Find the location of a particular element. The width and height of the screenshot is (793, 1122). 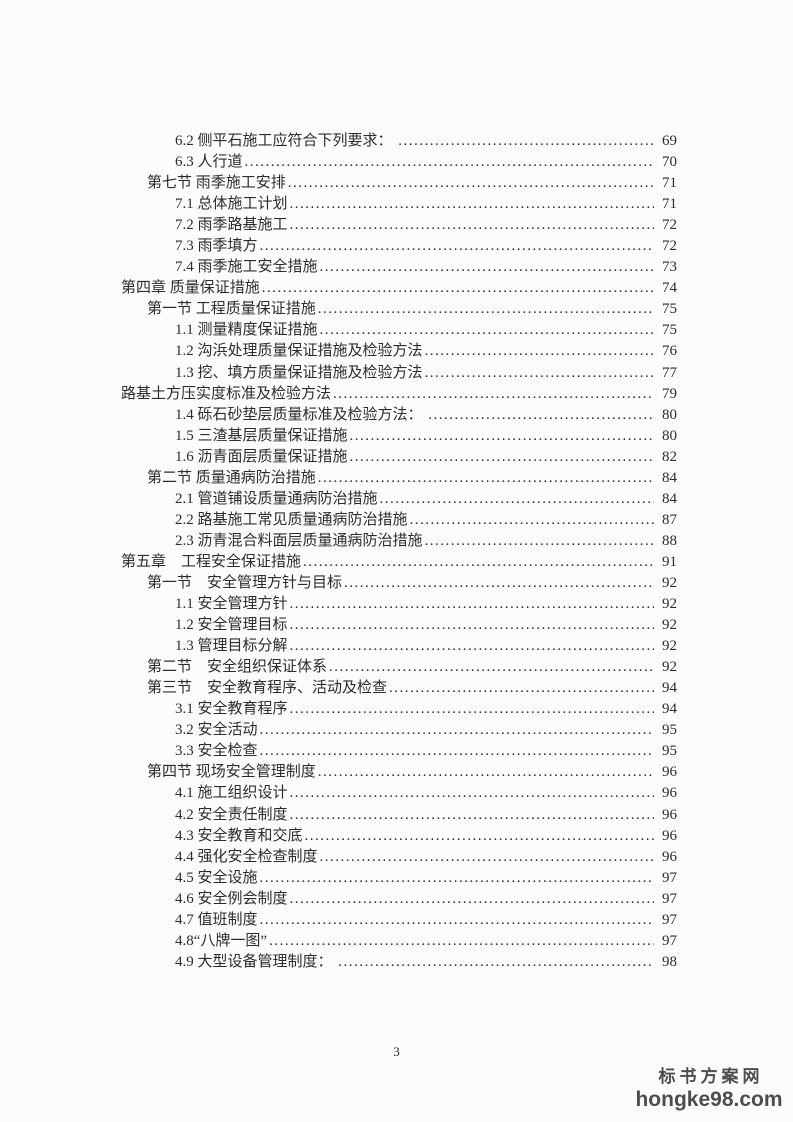

toc-entry-title: 第四节 现场安全管理制度 is located at coordinates (231, 772).